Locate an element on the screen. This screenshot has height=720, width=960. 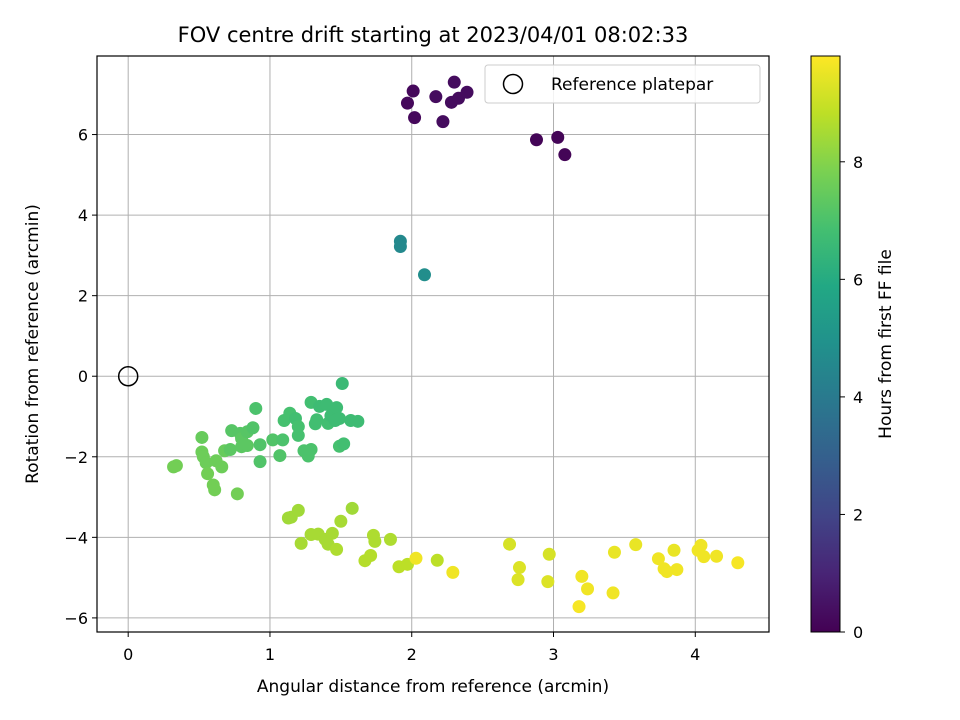
reference-platepar-marker is located at coordinates (128, 376).